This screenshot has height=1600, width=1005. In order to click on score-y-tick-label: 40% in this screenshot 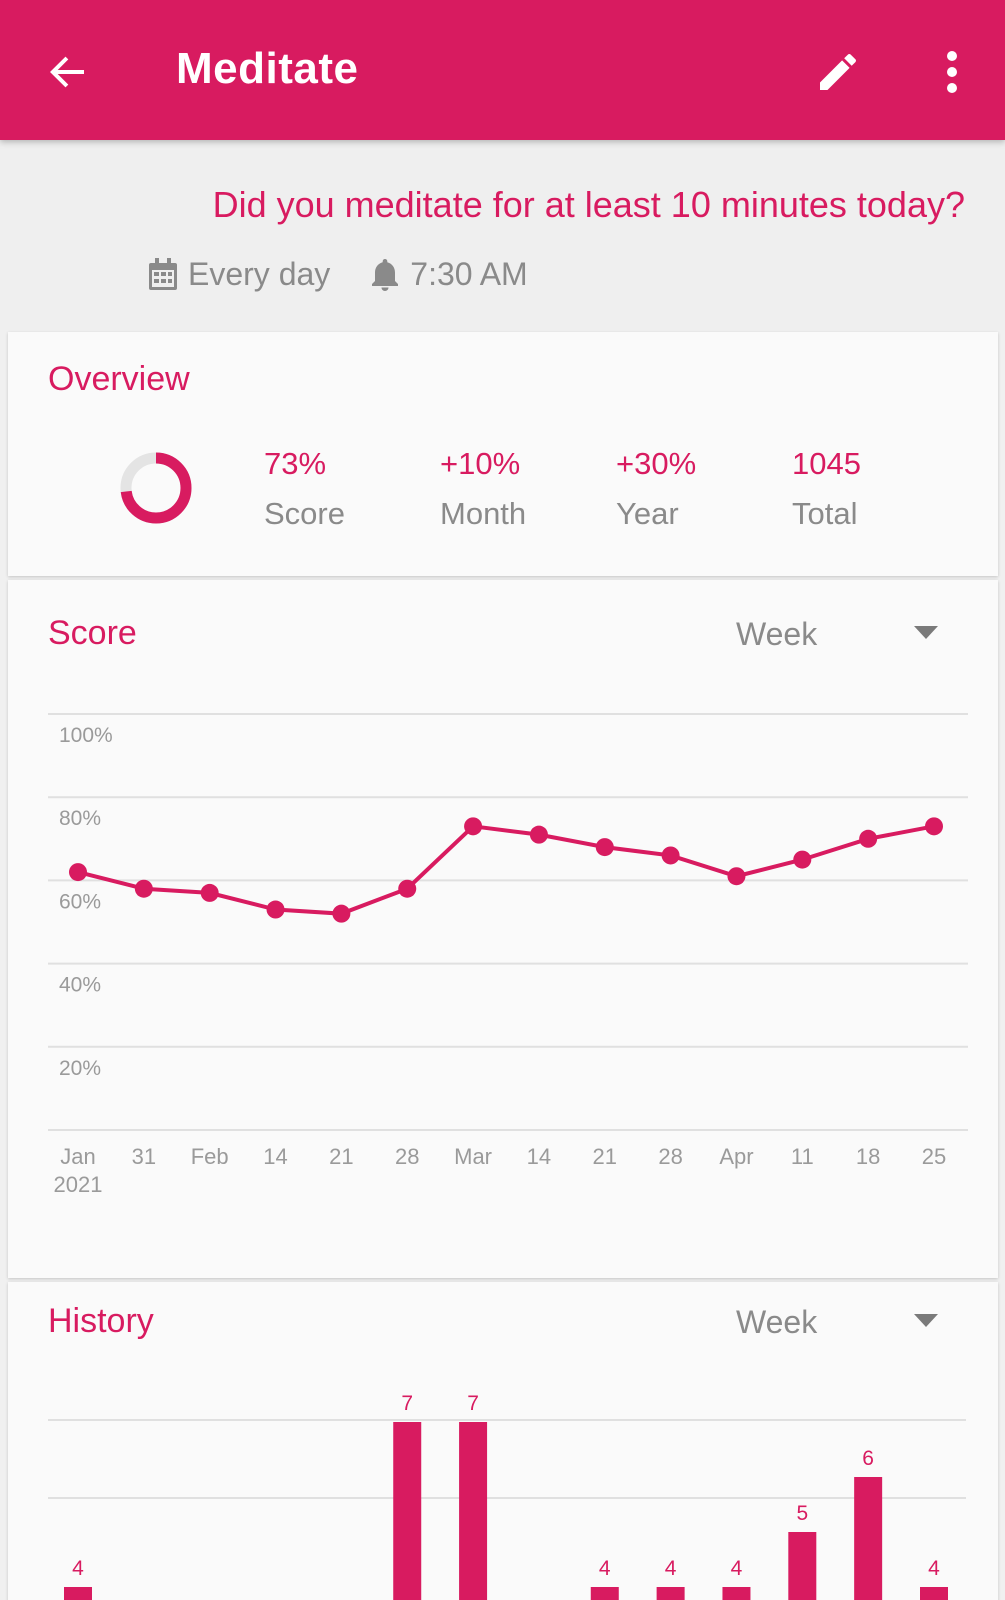, I will do `click(80, 985)`.